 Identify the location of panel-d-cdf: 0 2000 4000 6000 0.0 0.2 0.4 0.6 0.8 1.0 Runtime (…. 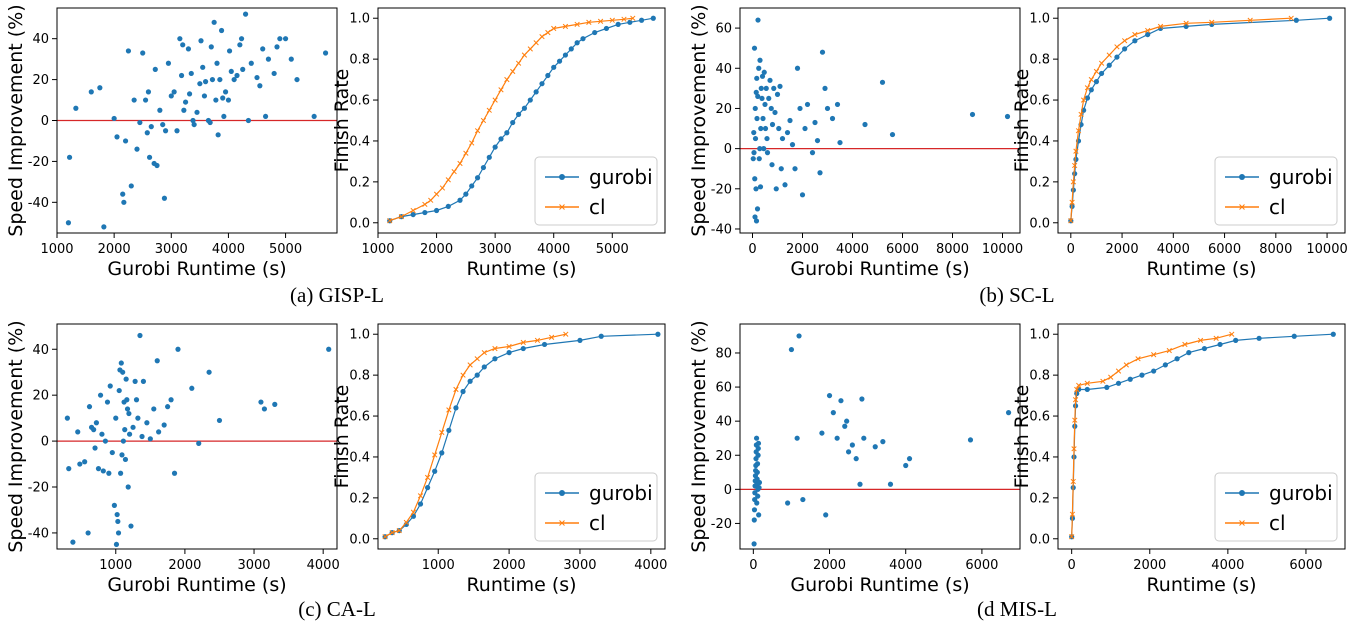
(1182, 456).